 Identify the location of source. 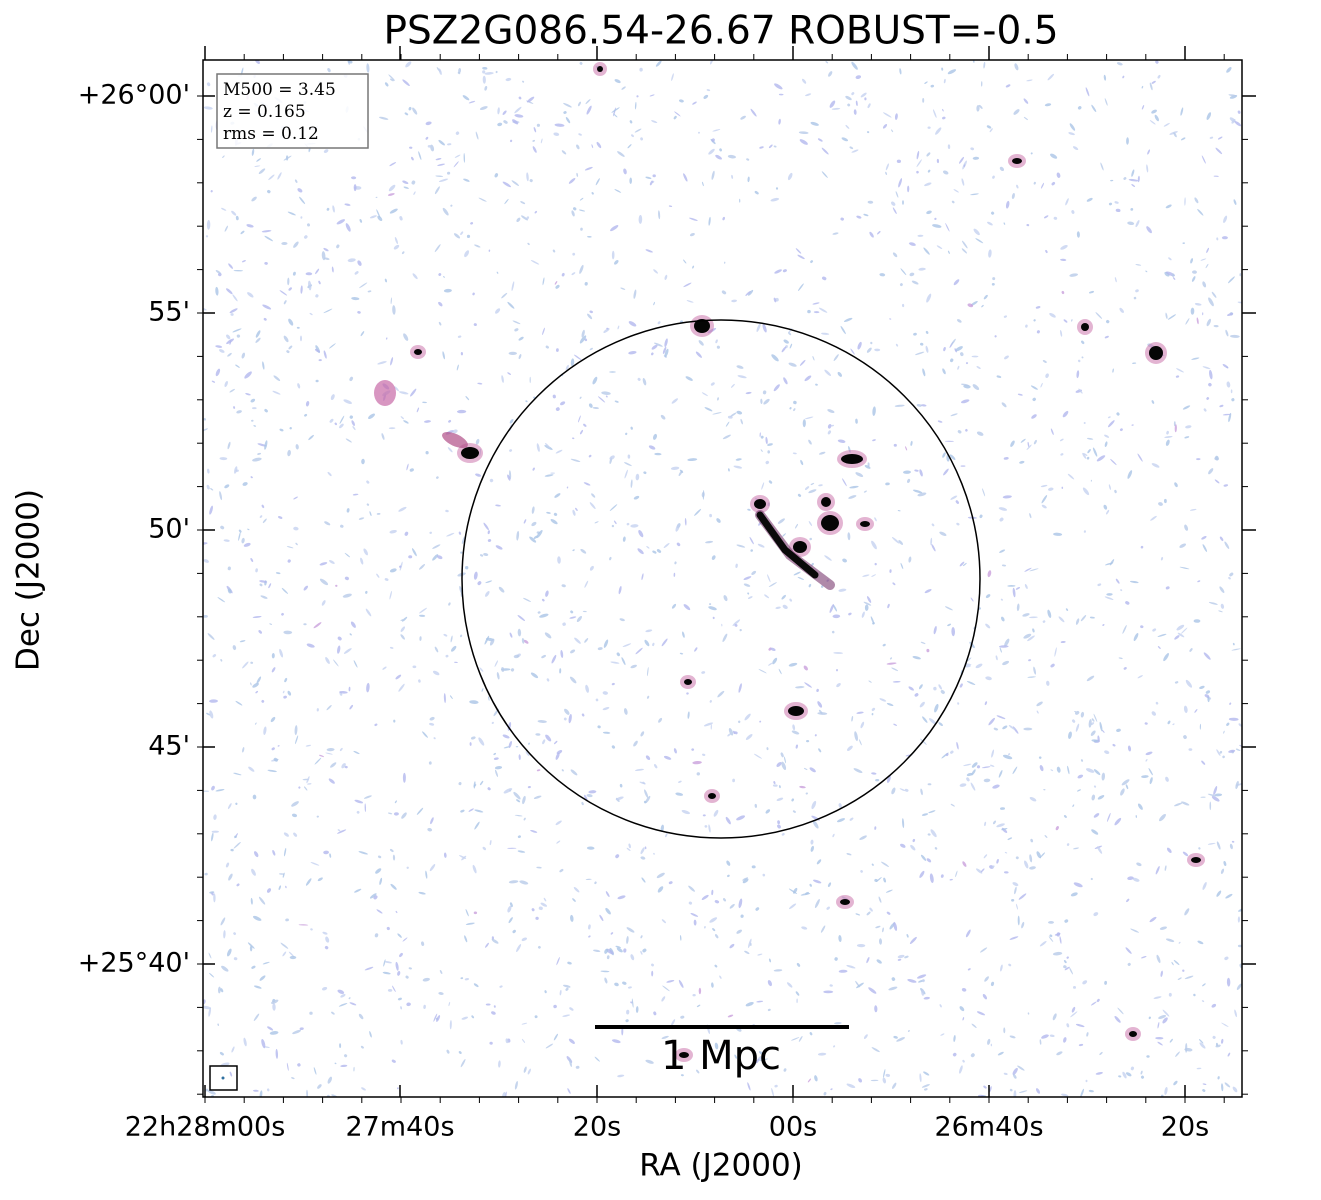
(1085, 327).